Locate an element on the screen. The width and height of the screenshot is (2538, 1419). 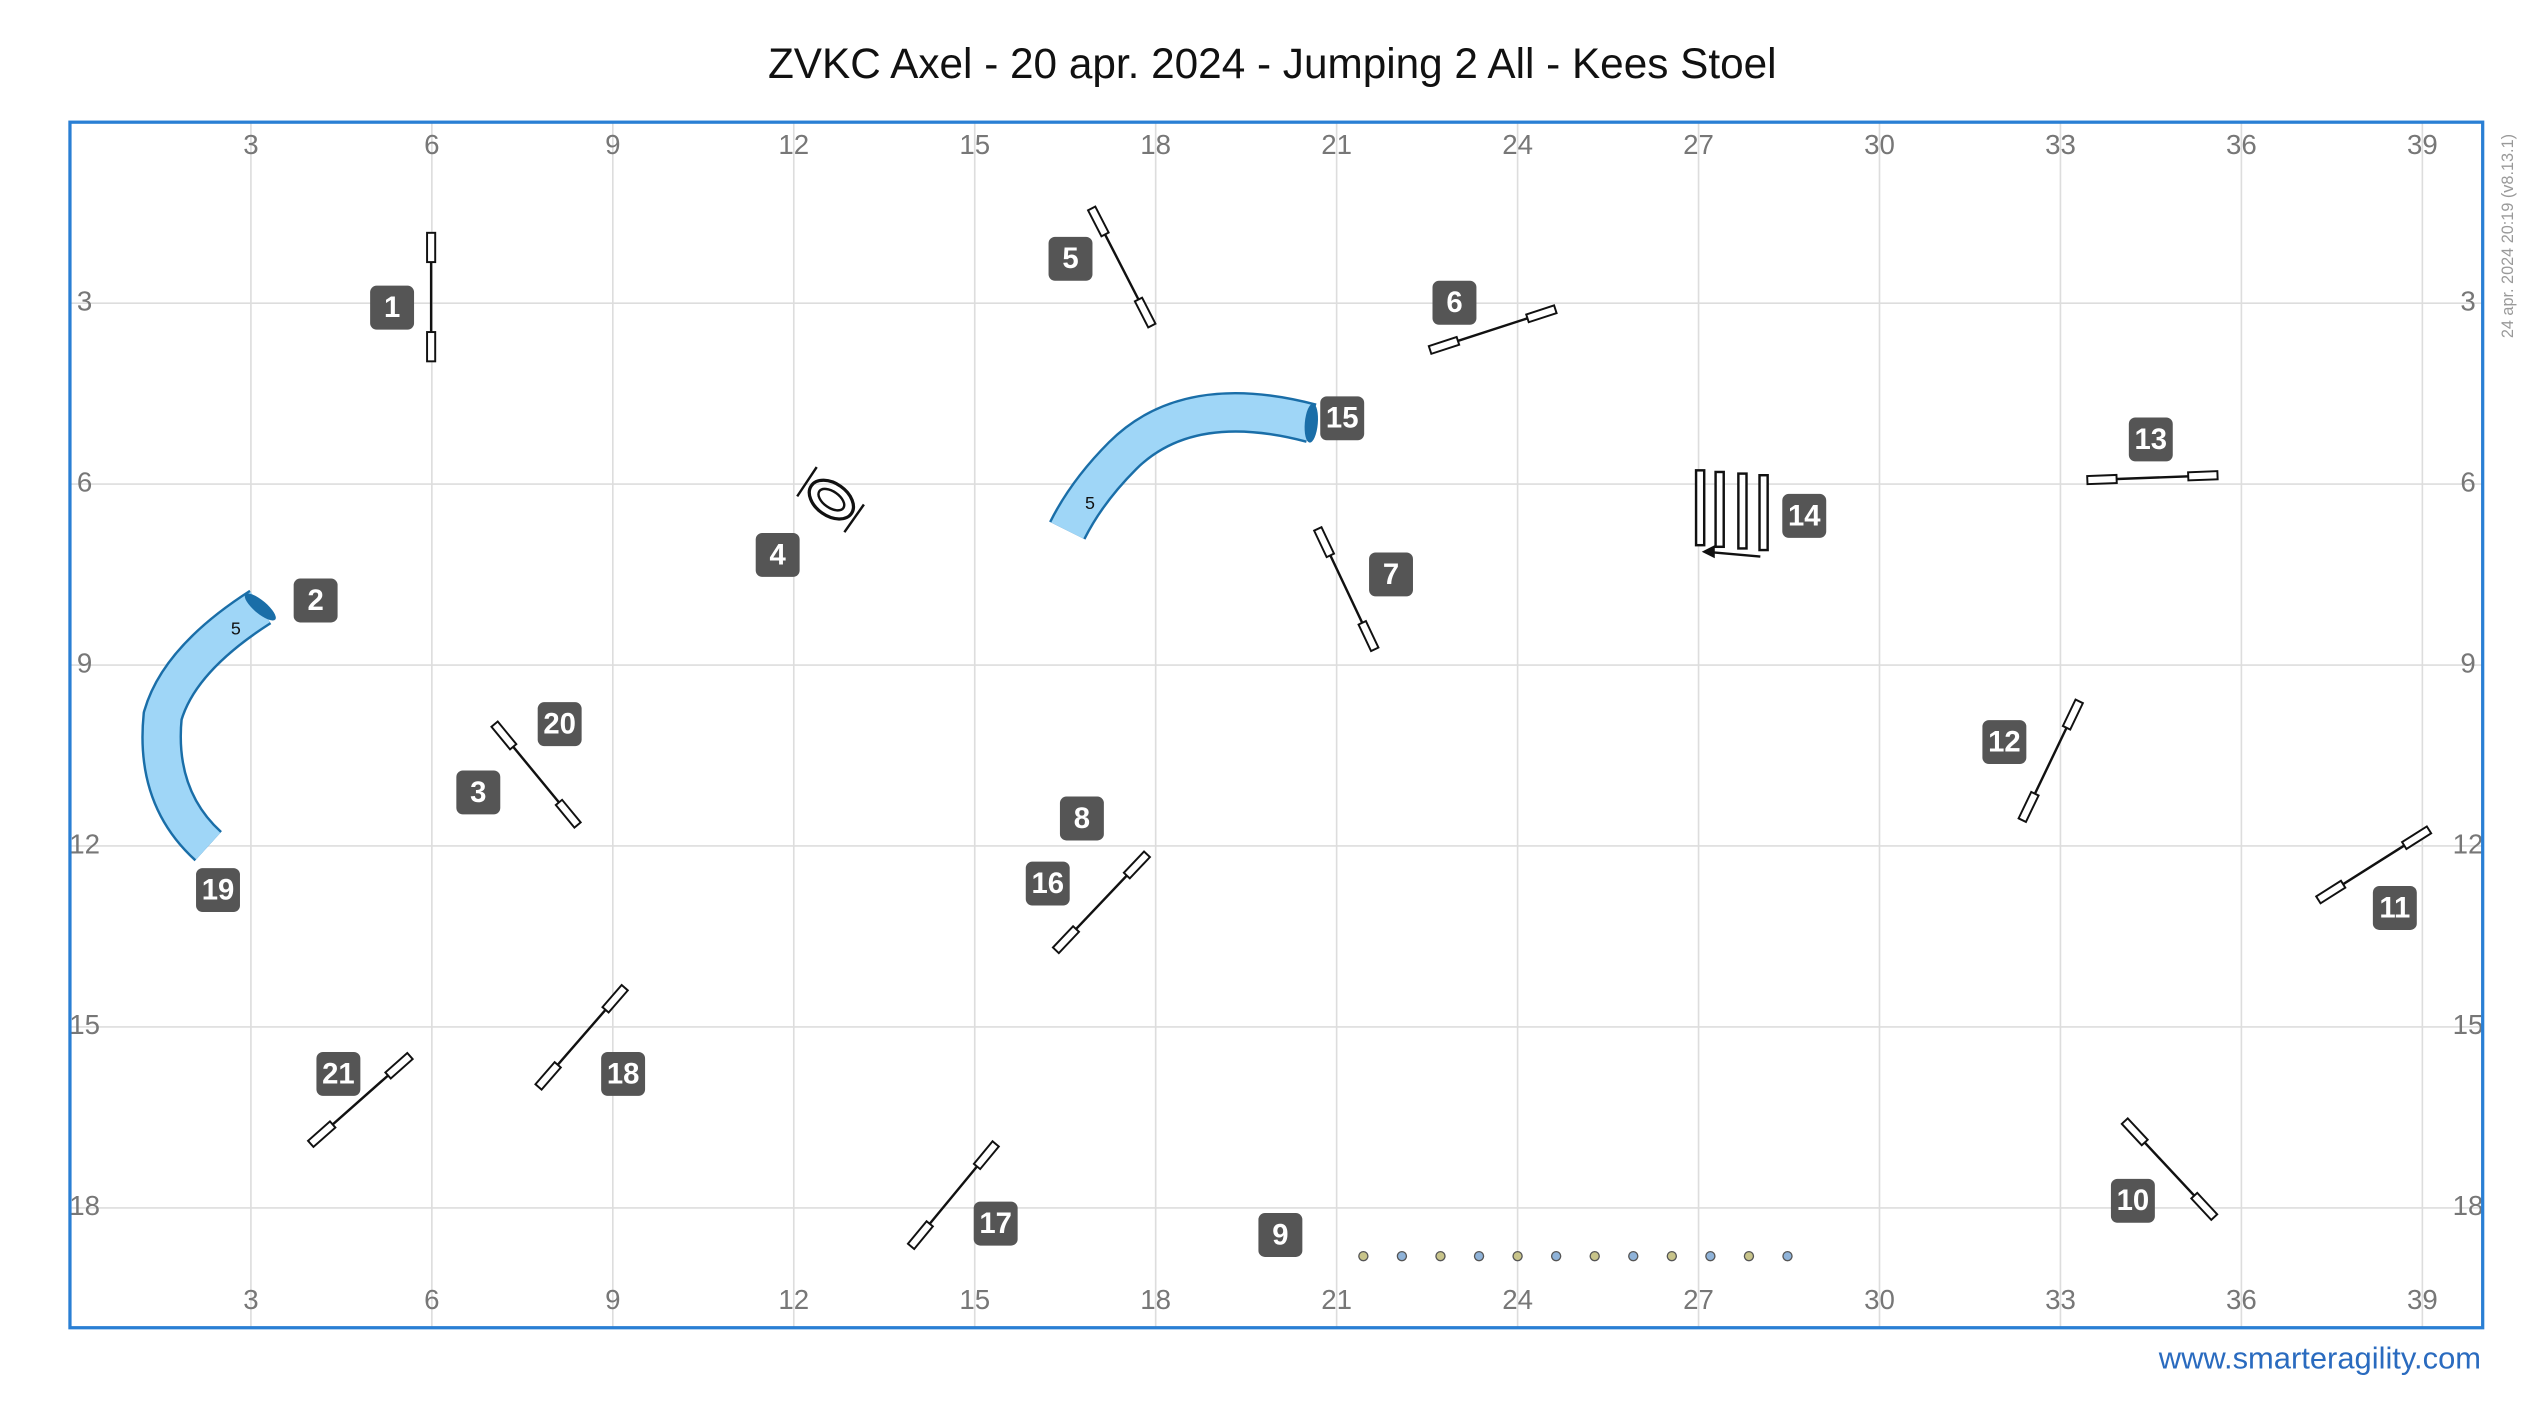
obstacle-number: 1 is located at coordinates (392, 307).